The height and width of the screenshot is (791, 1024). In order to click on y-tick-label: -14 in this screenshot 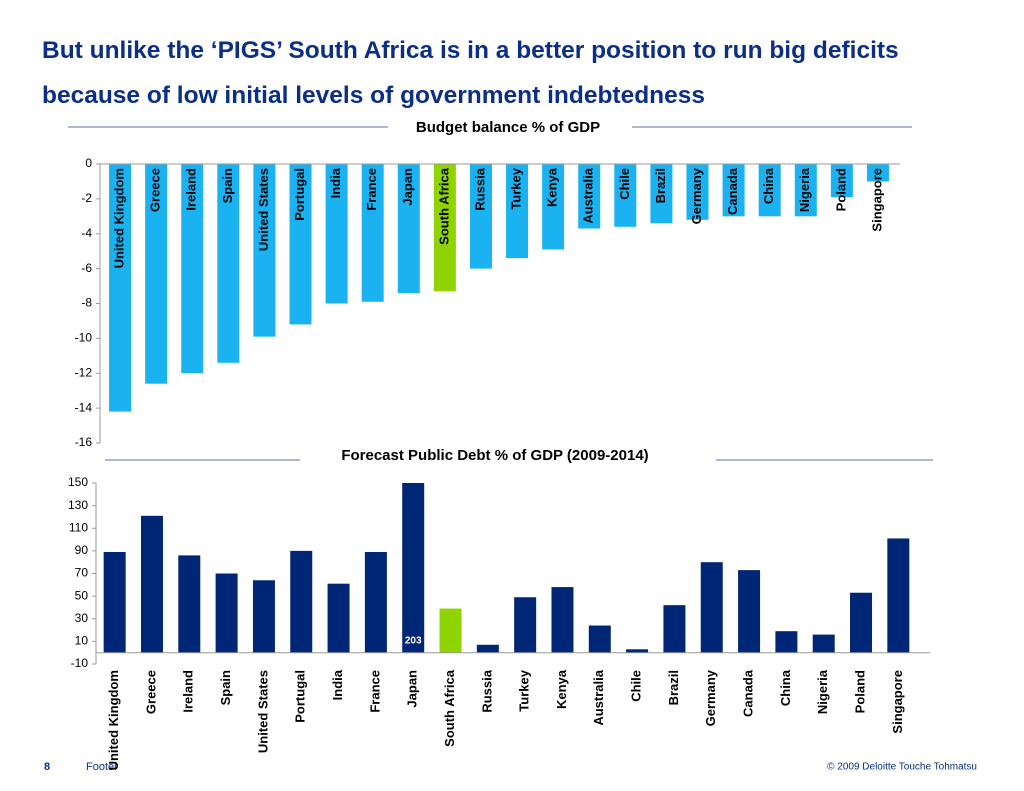, I will do `click(84, 407)`.